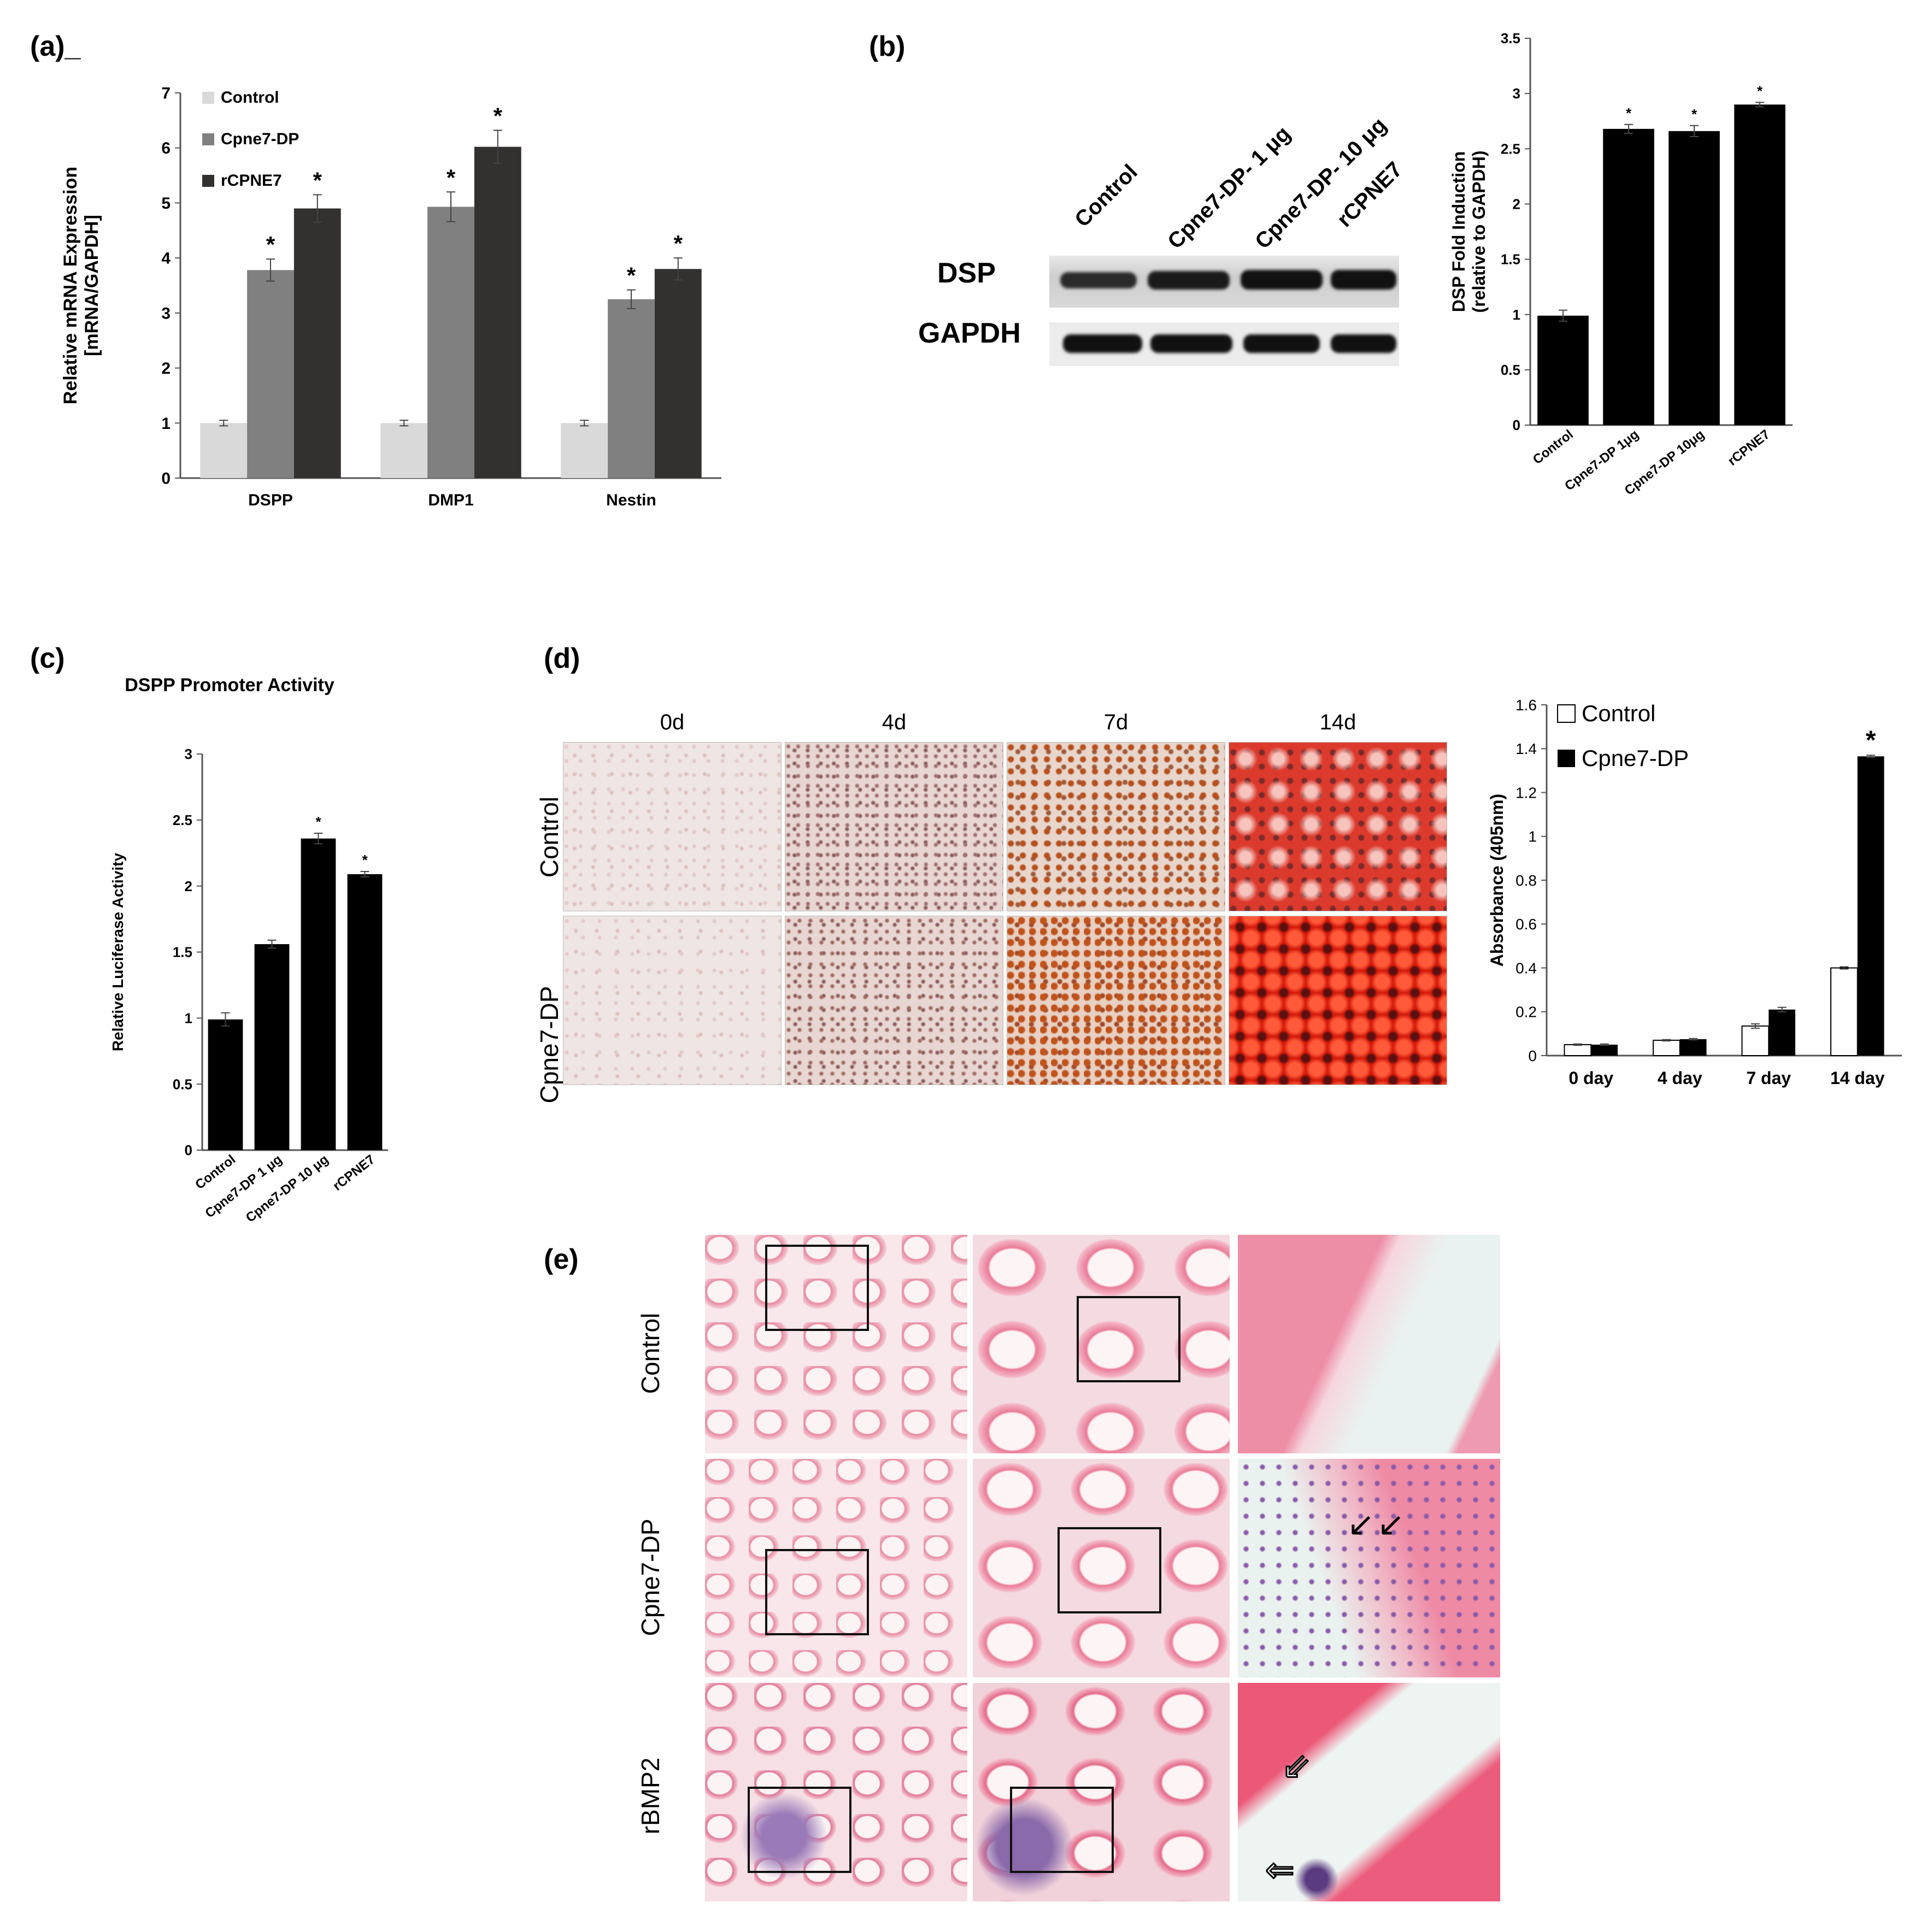  I want to click on y-axis-label: [mRNA/GAPDH], so click(91, 285).